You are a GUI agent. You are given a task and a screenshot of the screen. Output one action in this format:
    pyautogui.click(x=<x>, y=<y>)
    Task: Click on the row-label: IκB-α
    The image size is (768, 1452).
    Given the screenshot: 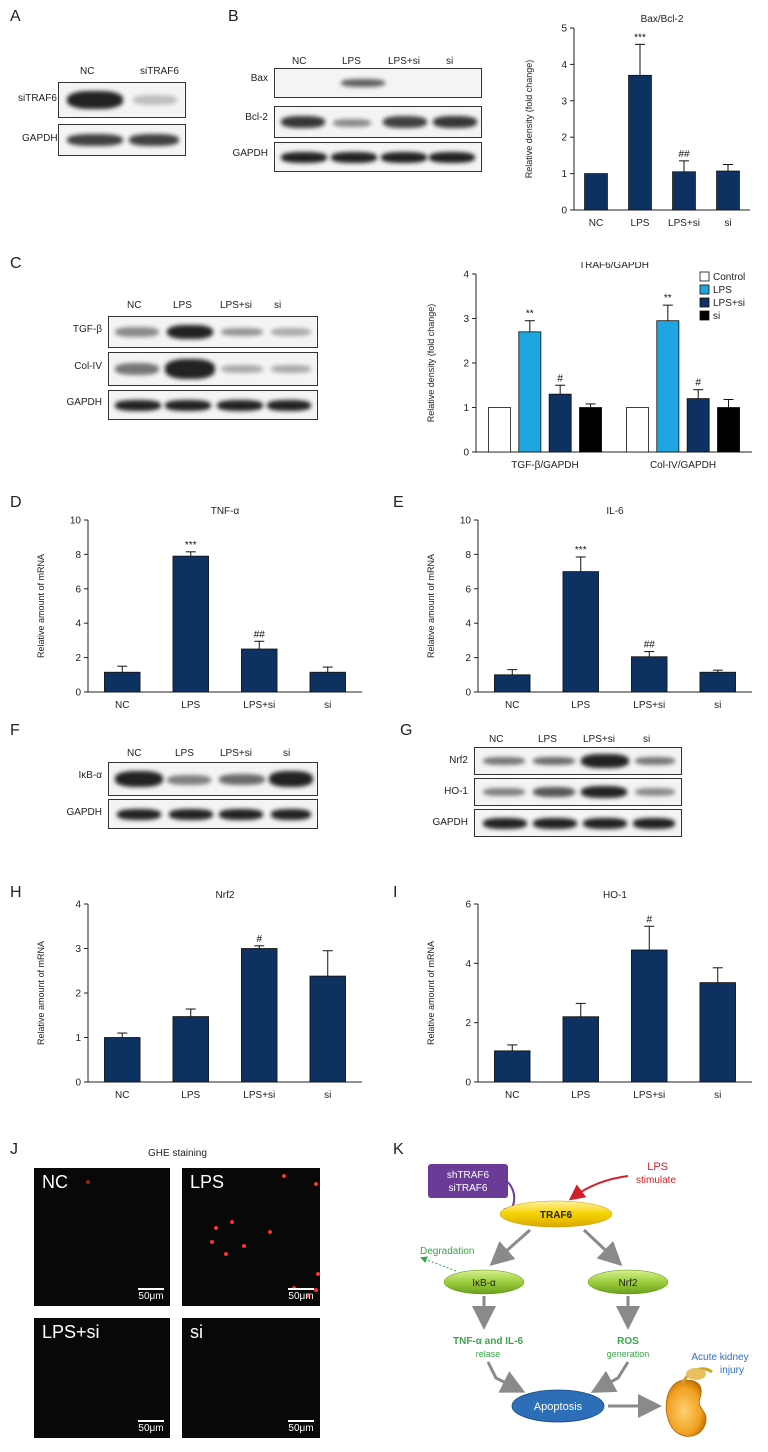 What is the action you would take?
    pyautogui.click(x=90, y=775)
    